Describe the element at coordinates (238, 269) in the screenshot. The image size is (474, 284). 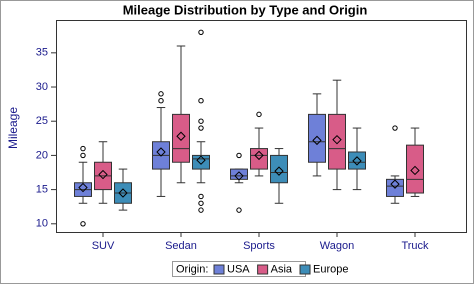
I see `legend-label: USA` at that location.